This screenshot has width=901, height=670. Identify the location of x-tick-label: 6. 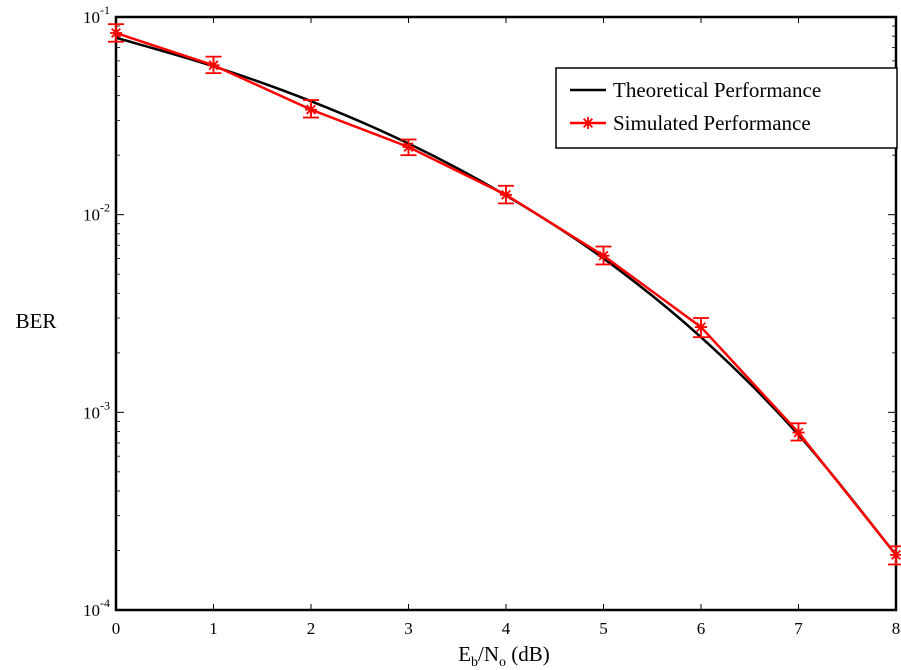
(701, 628).